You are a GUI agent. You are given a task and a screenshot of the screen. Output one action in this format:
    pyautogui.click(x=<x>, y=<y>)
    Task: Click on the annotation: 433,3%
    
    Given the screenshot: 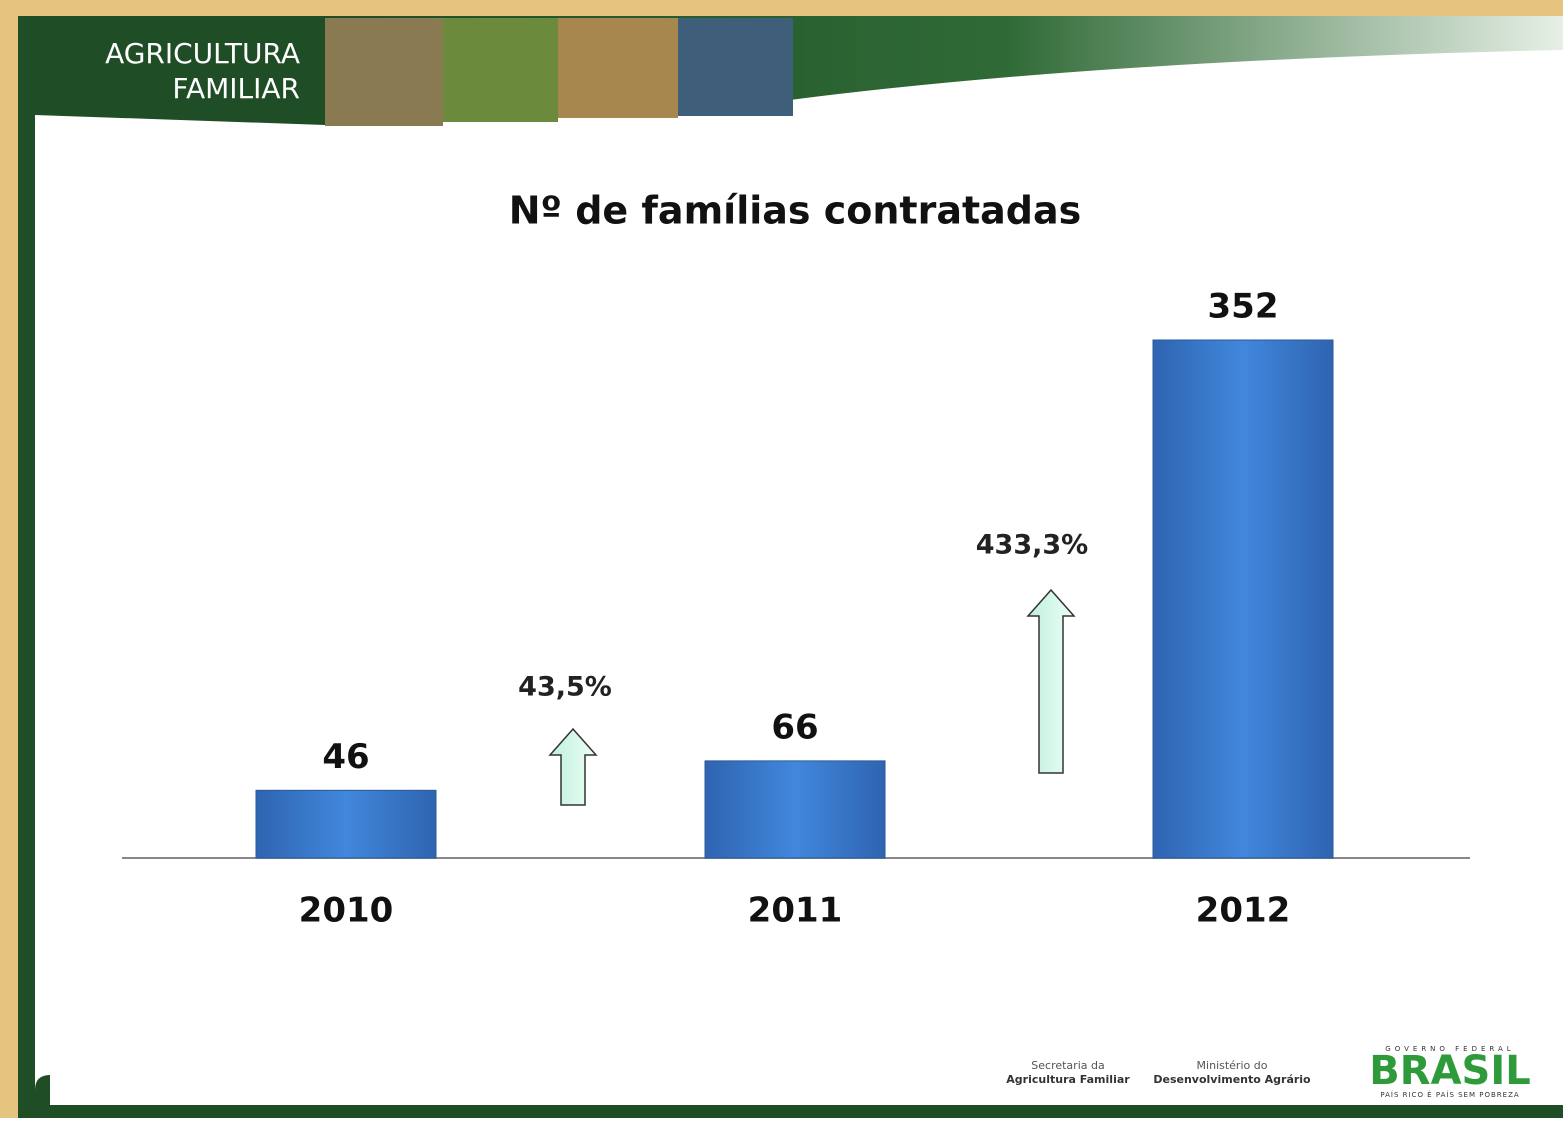 What is the action you would take?
    pyautogui.click(x=1032, y=545)
    